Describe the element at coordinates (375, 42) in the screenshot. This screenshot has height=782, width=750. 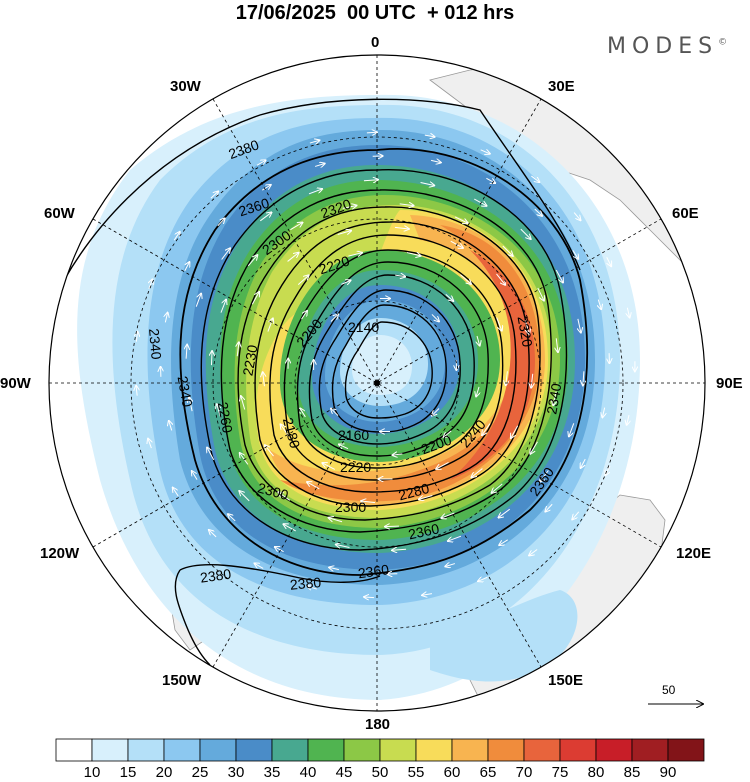
I see `lon-label-0: 0` at that location.